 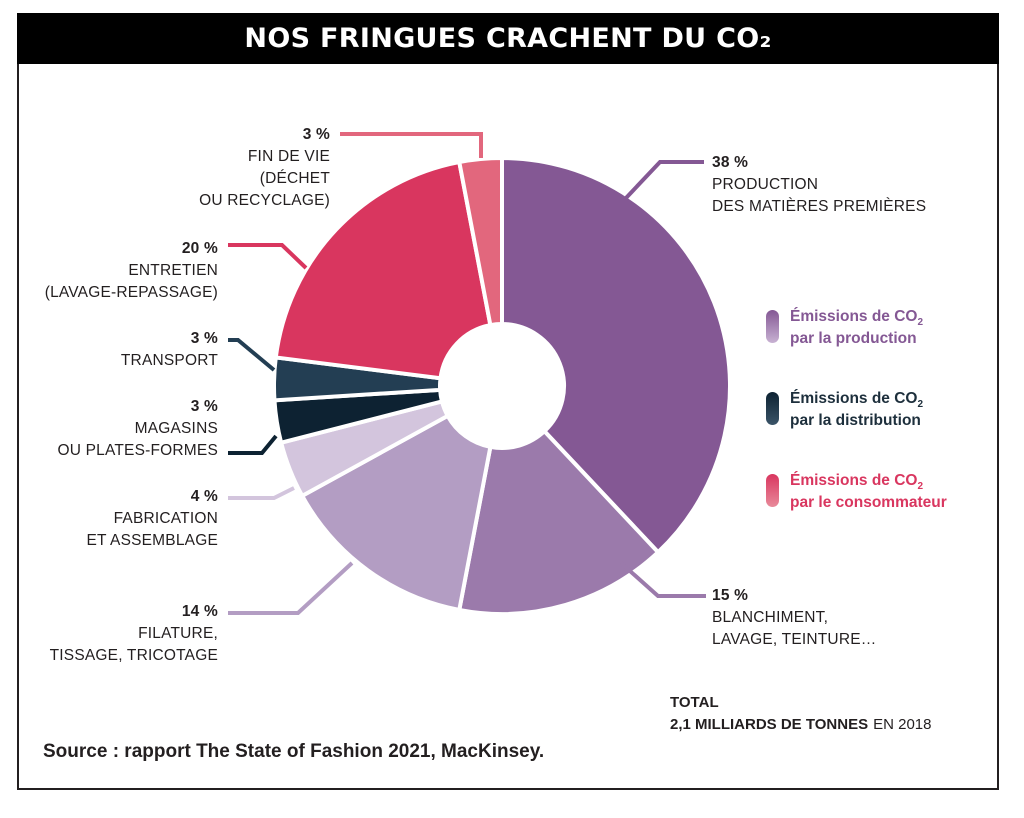 What do you see at coordinates (853, 338) in the screenshot?
I see `legend-sublabel-0: par la production` at bounding box center [853, 338].